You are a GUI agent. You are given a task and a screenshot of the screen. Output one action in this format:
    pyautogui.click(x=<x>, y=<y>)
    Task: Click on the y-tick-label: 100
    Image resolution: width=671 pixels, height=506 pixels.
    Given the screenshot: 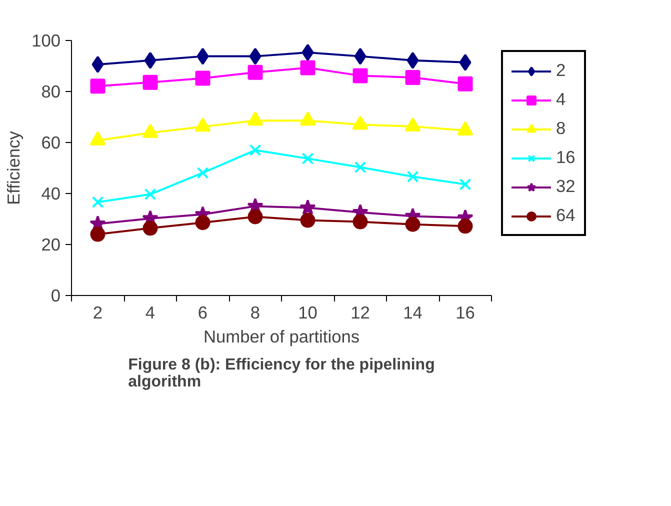 What is the action you would take?
    pyautogui.click(x=46, y=40)
    